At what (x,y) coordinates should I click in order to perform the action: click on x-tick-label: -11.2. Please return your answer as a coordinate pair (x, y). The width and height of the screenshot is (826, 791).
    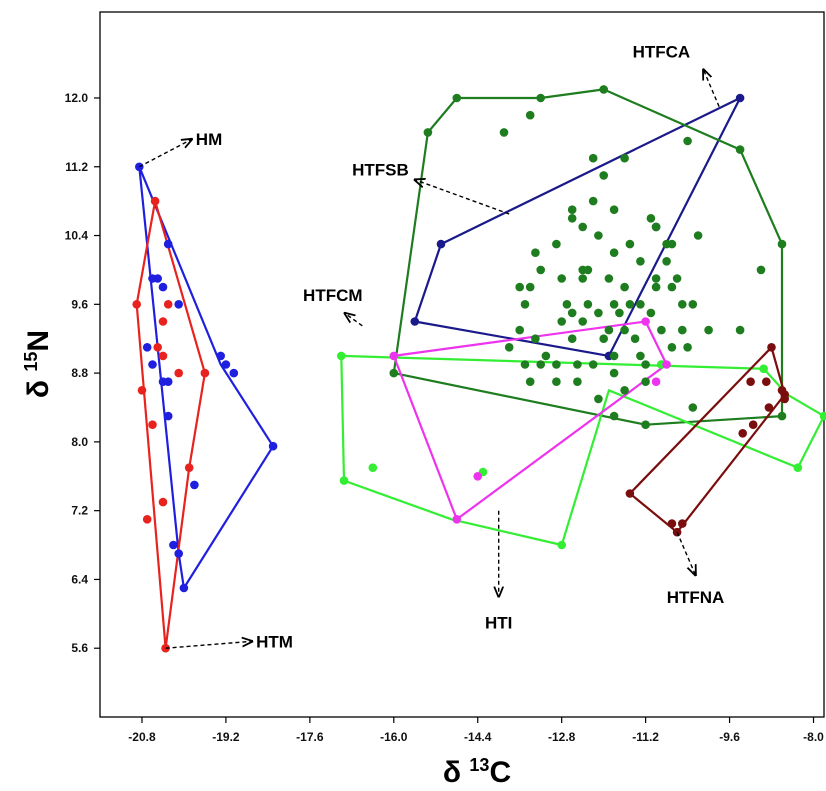
    Looking at the image, I should click on (645, 737).